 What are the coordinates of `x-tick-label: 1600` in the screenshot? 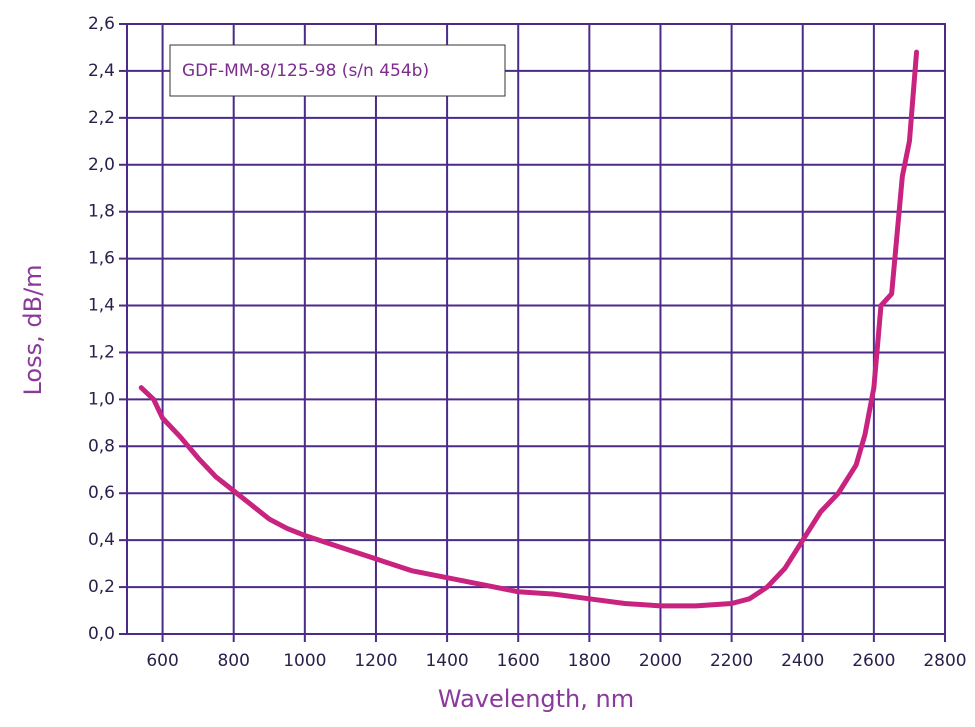 It's located at (518, 661).